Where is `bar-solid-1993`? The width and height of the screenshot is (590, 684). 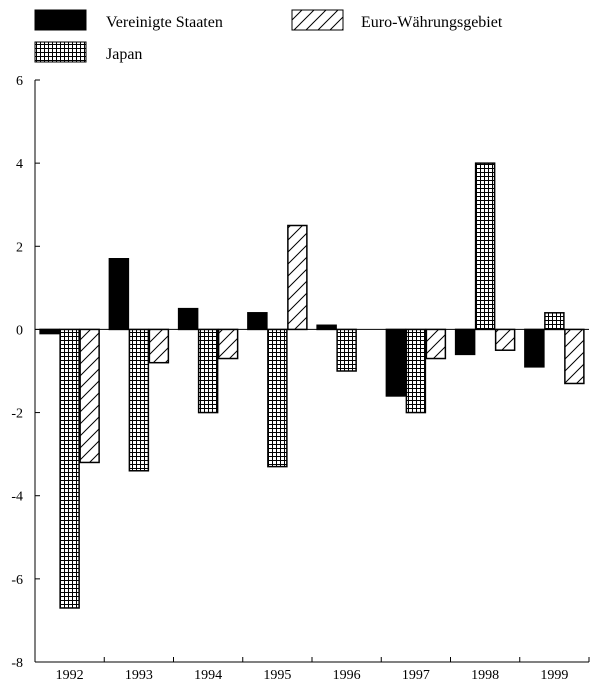
bar-solid-1993 is located at coordinates (119, 294).